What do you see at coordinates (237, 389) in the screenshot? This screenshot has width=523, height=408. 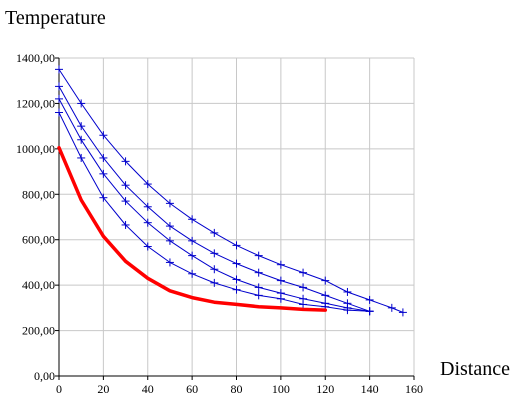 I see `x-tick-label: 80` at bounding box center [237, 389].